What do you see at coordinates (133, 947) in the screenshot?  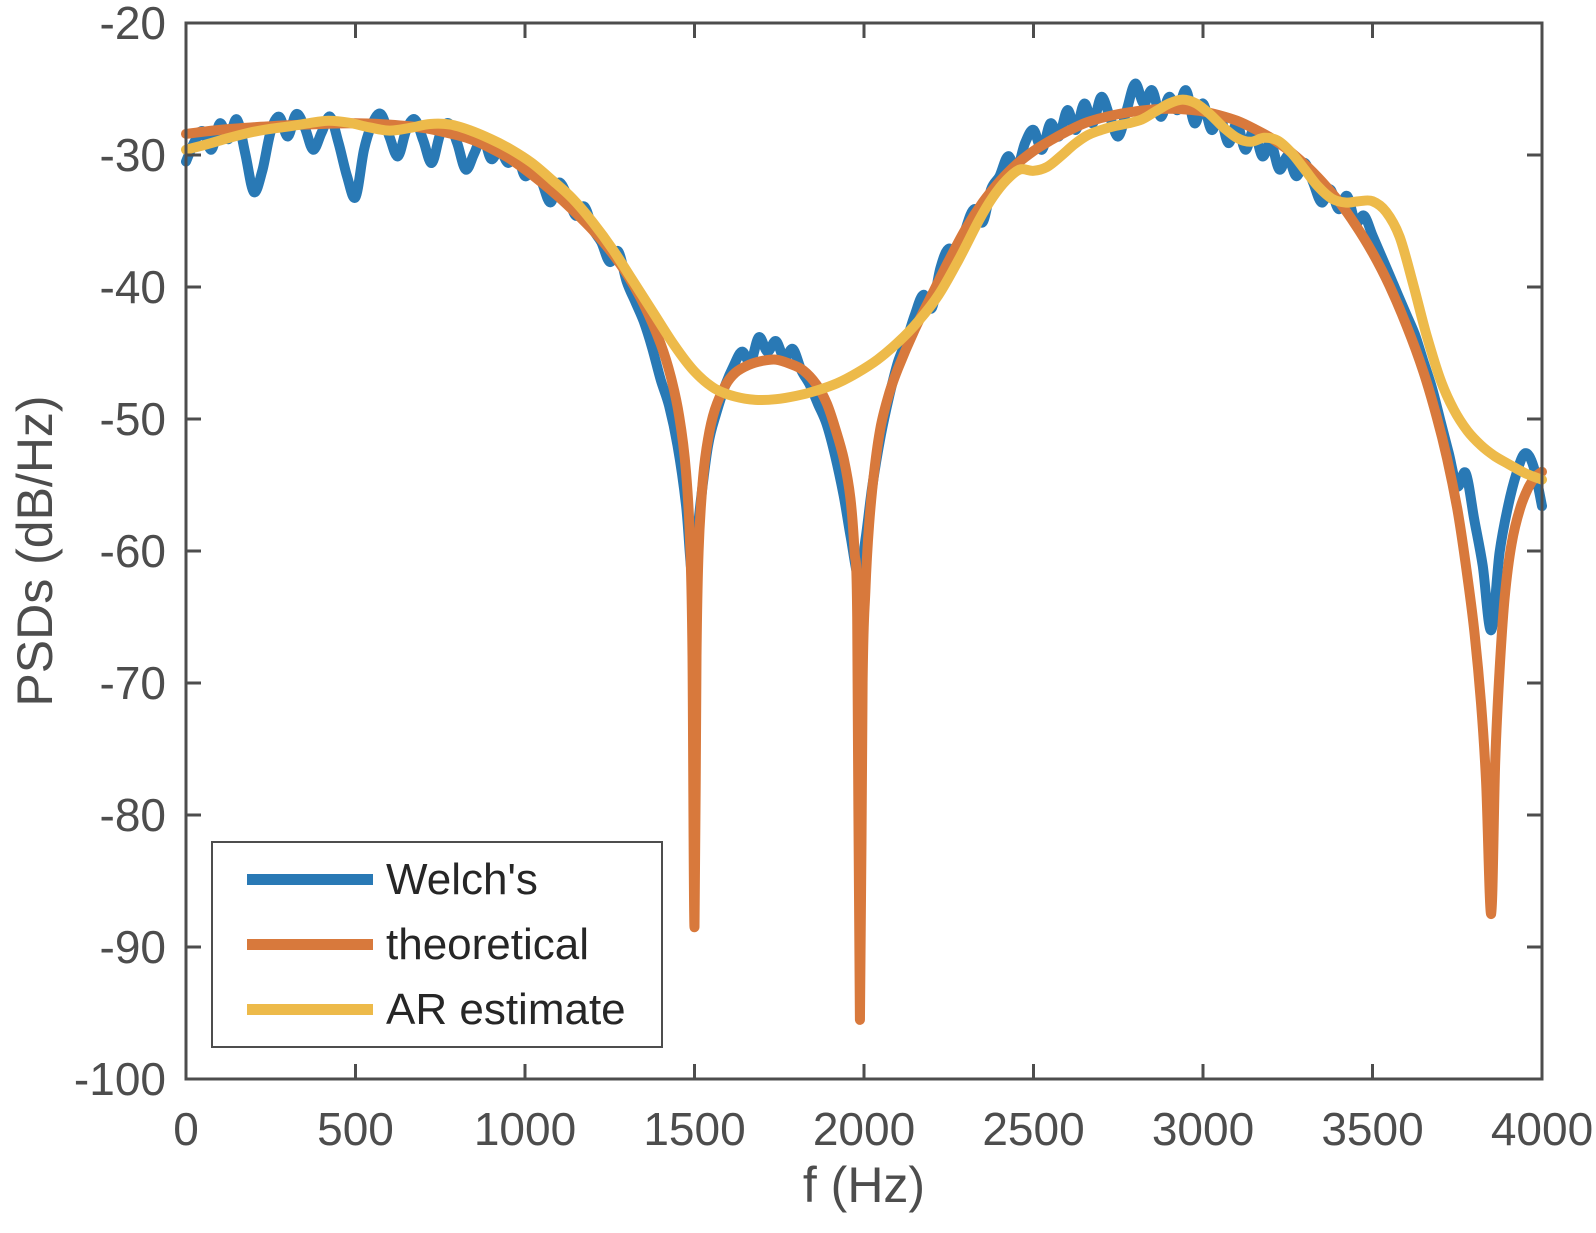 I see `y-tick-label: -90` at bounding box center [133, 947].